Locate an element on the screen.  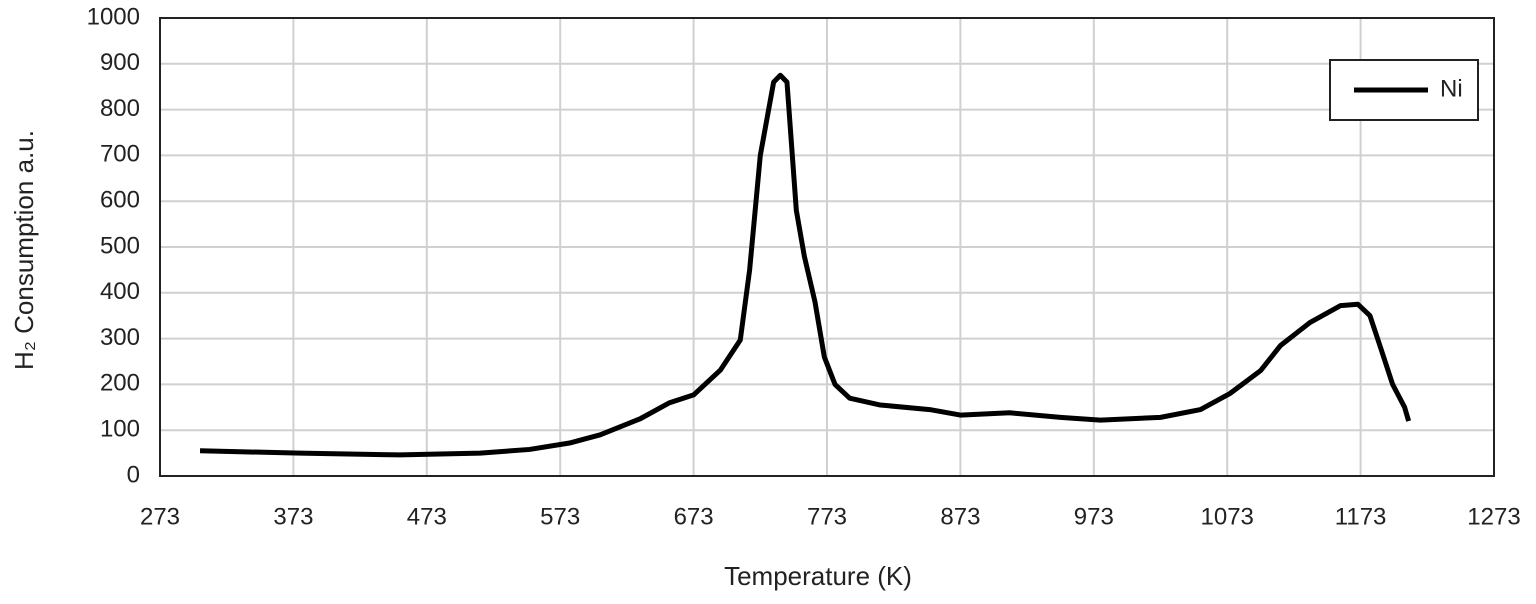
x-axis-label: Temperature (K) is located at coordinates (818, 576).